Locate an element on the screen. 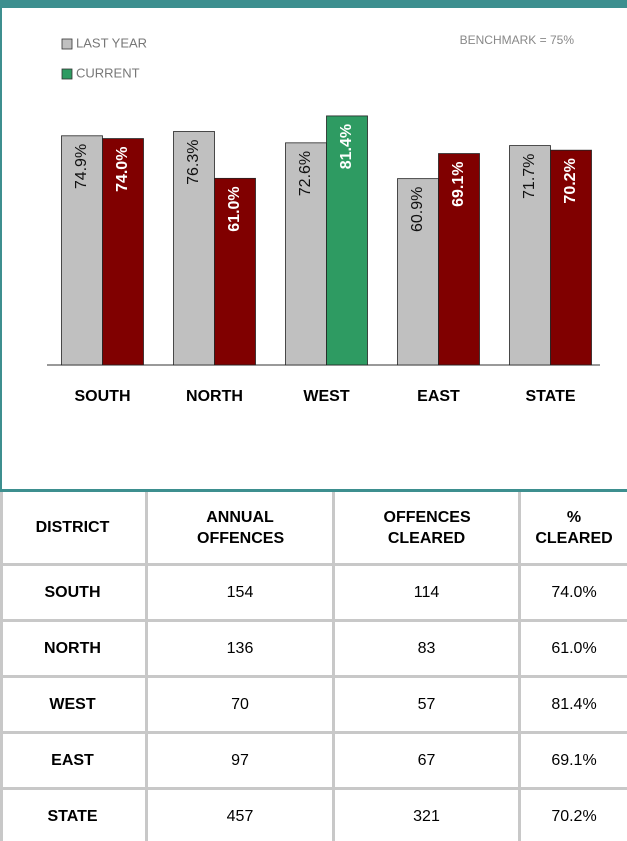 This screenshot has width=627, height=841. table-row: NORTH 136 83 61.0% is located at coordinates (313, 650).